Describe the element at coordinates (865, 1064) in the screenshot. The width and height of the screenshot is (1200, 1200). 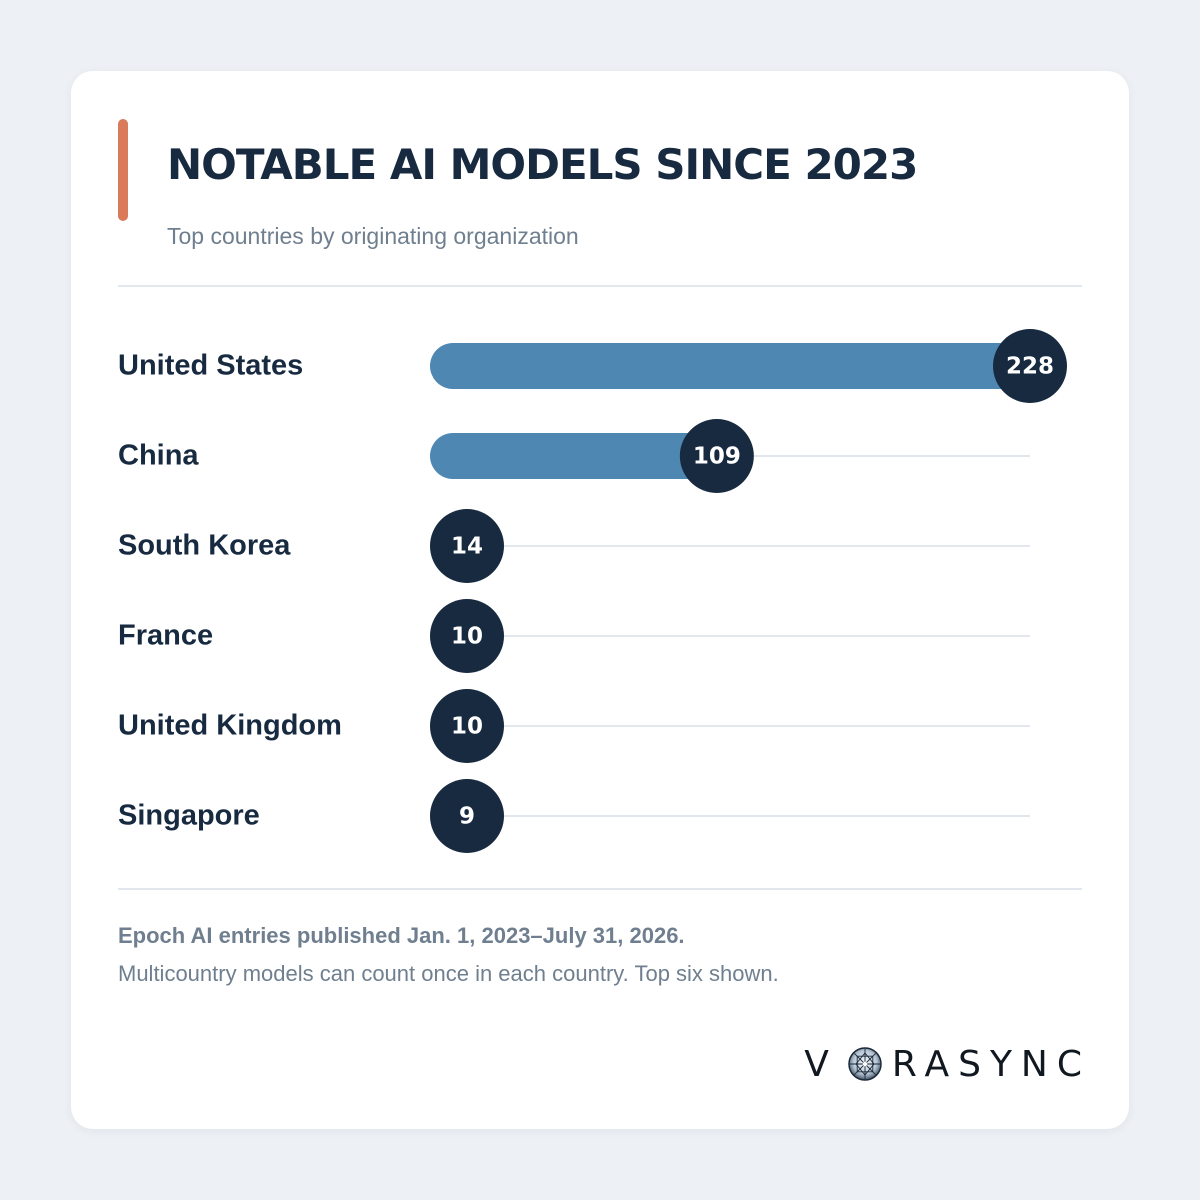
I see `starburst-circle-icon` at that location.